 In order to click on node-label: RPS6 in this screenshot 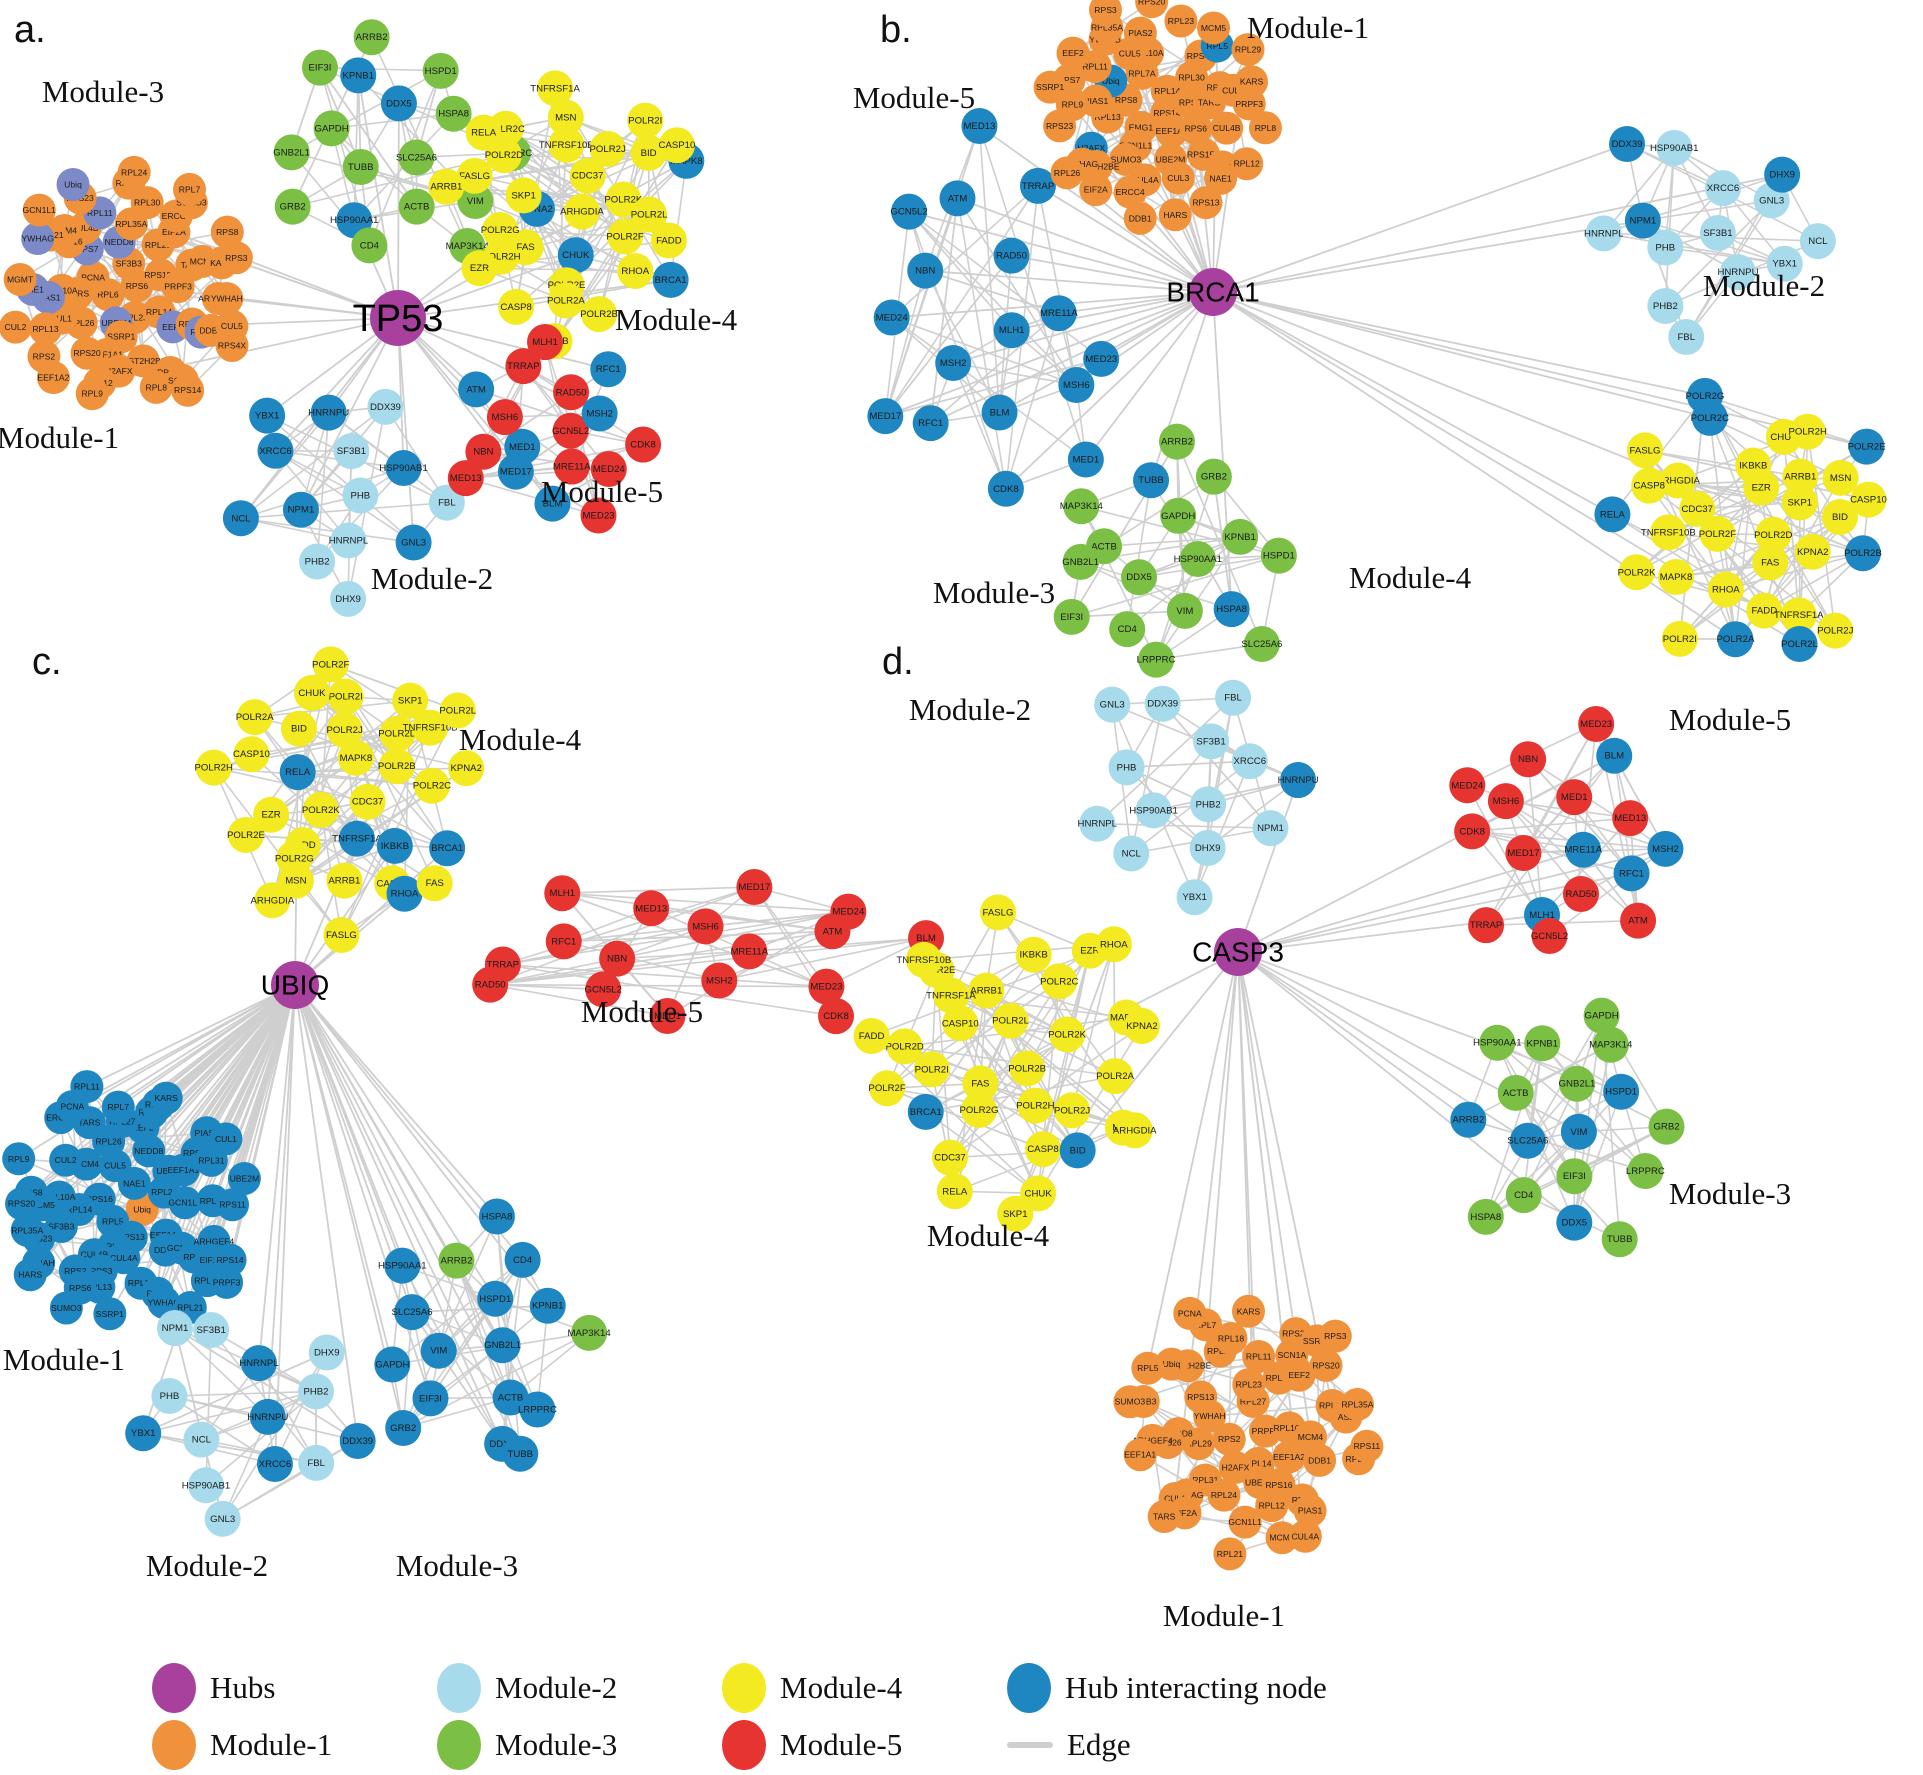, I will do `click(137, 286)`.